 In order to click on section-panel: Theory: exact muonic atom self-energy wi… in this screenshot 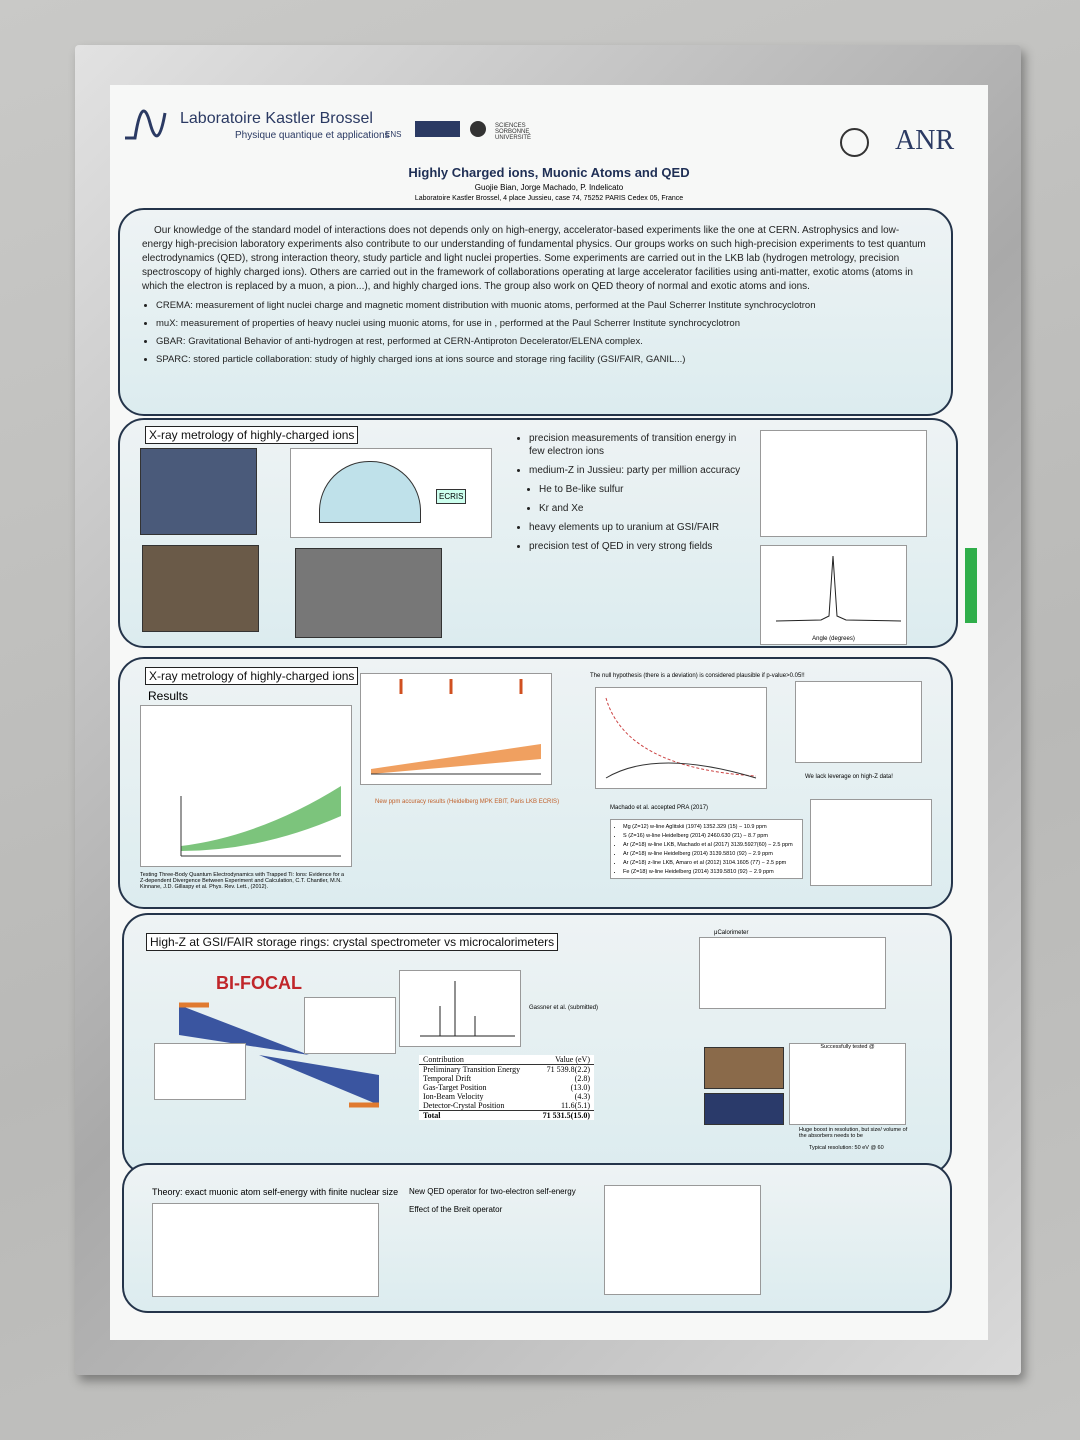, I will do `click(537, 1238)`.